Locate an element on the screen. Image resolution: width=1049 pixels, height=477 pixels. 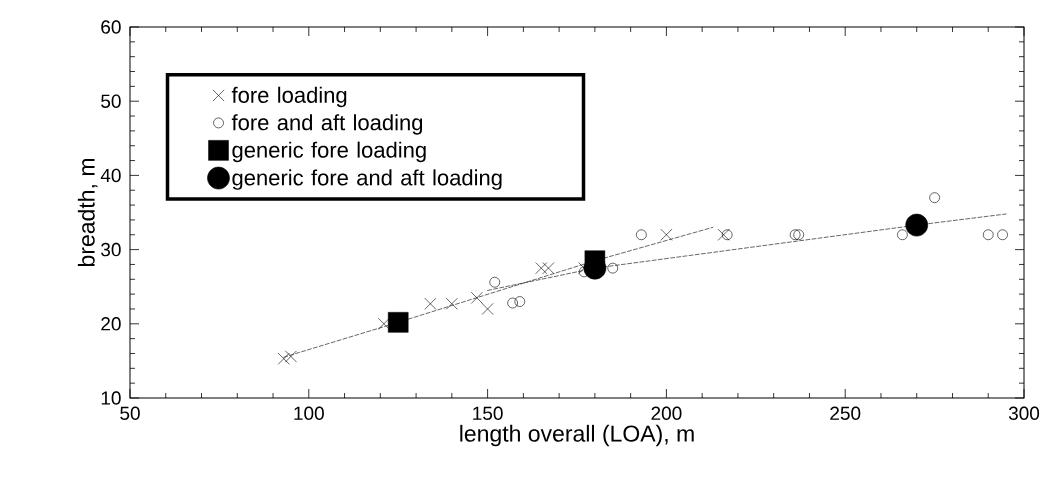
x-tick-label: 150 is located at coordinates (488, 413).